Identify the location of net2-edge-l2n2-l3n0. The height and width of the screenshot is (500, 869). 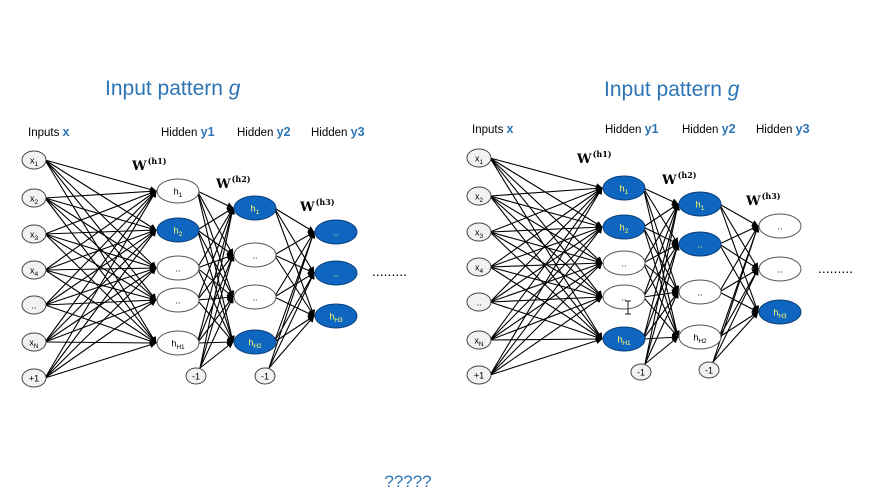
(738, 259).